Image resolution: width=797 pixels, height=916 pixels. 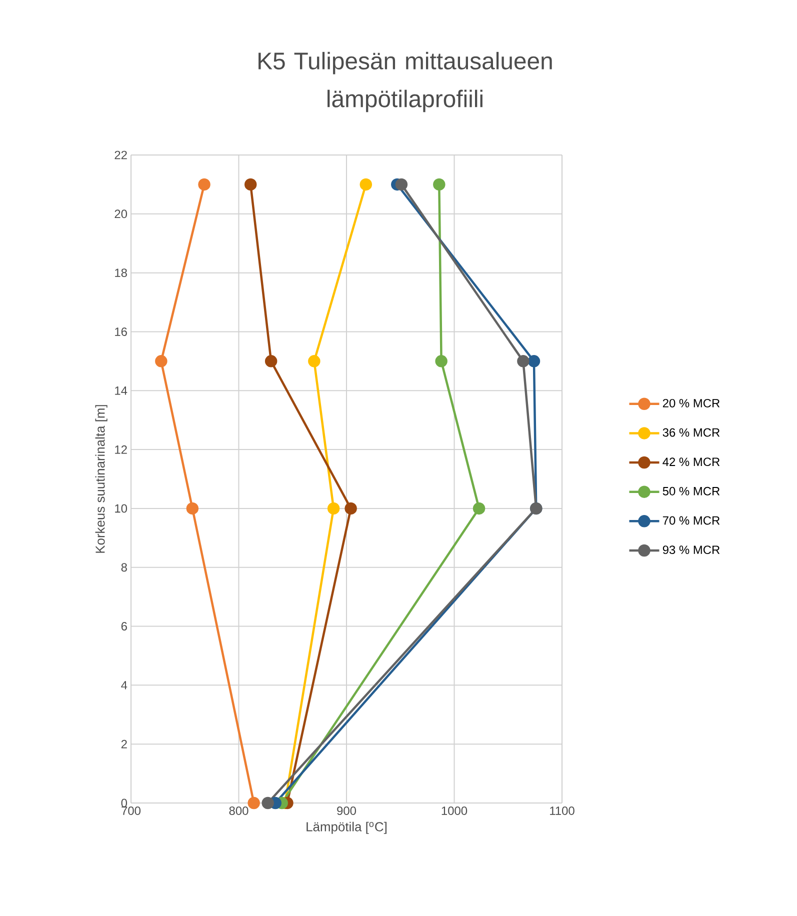 I want to click on y-axis-title: Korkeus suutinarinalta [m], so click(x=101, y=479).